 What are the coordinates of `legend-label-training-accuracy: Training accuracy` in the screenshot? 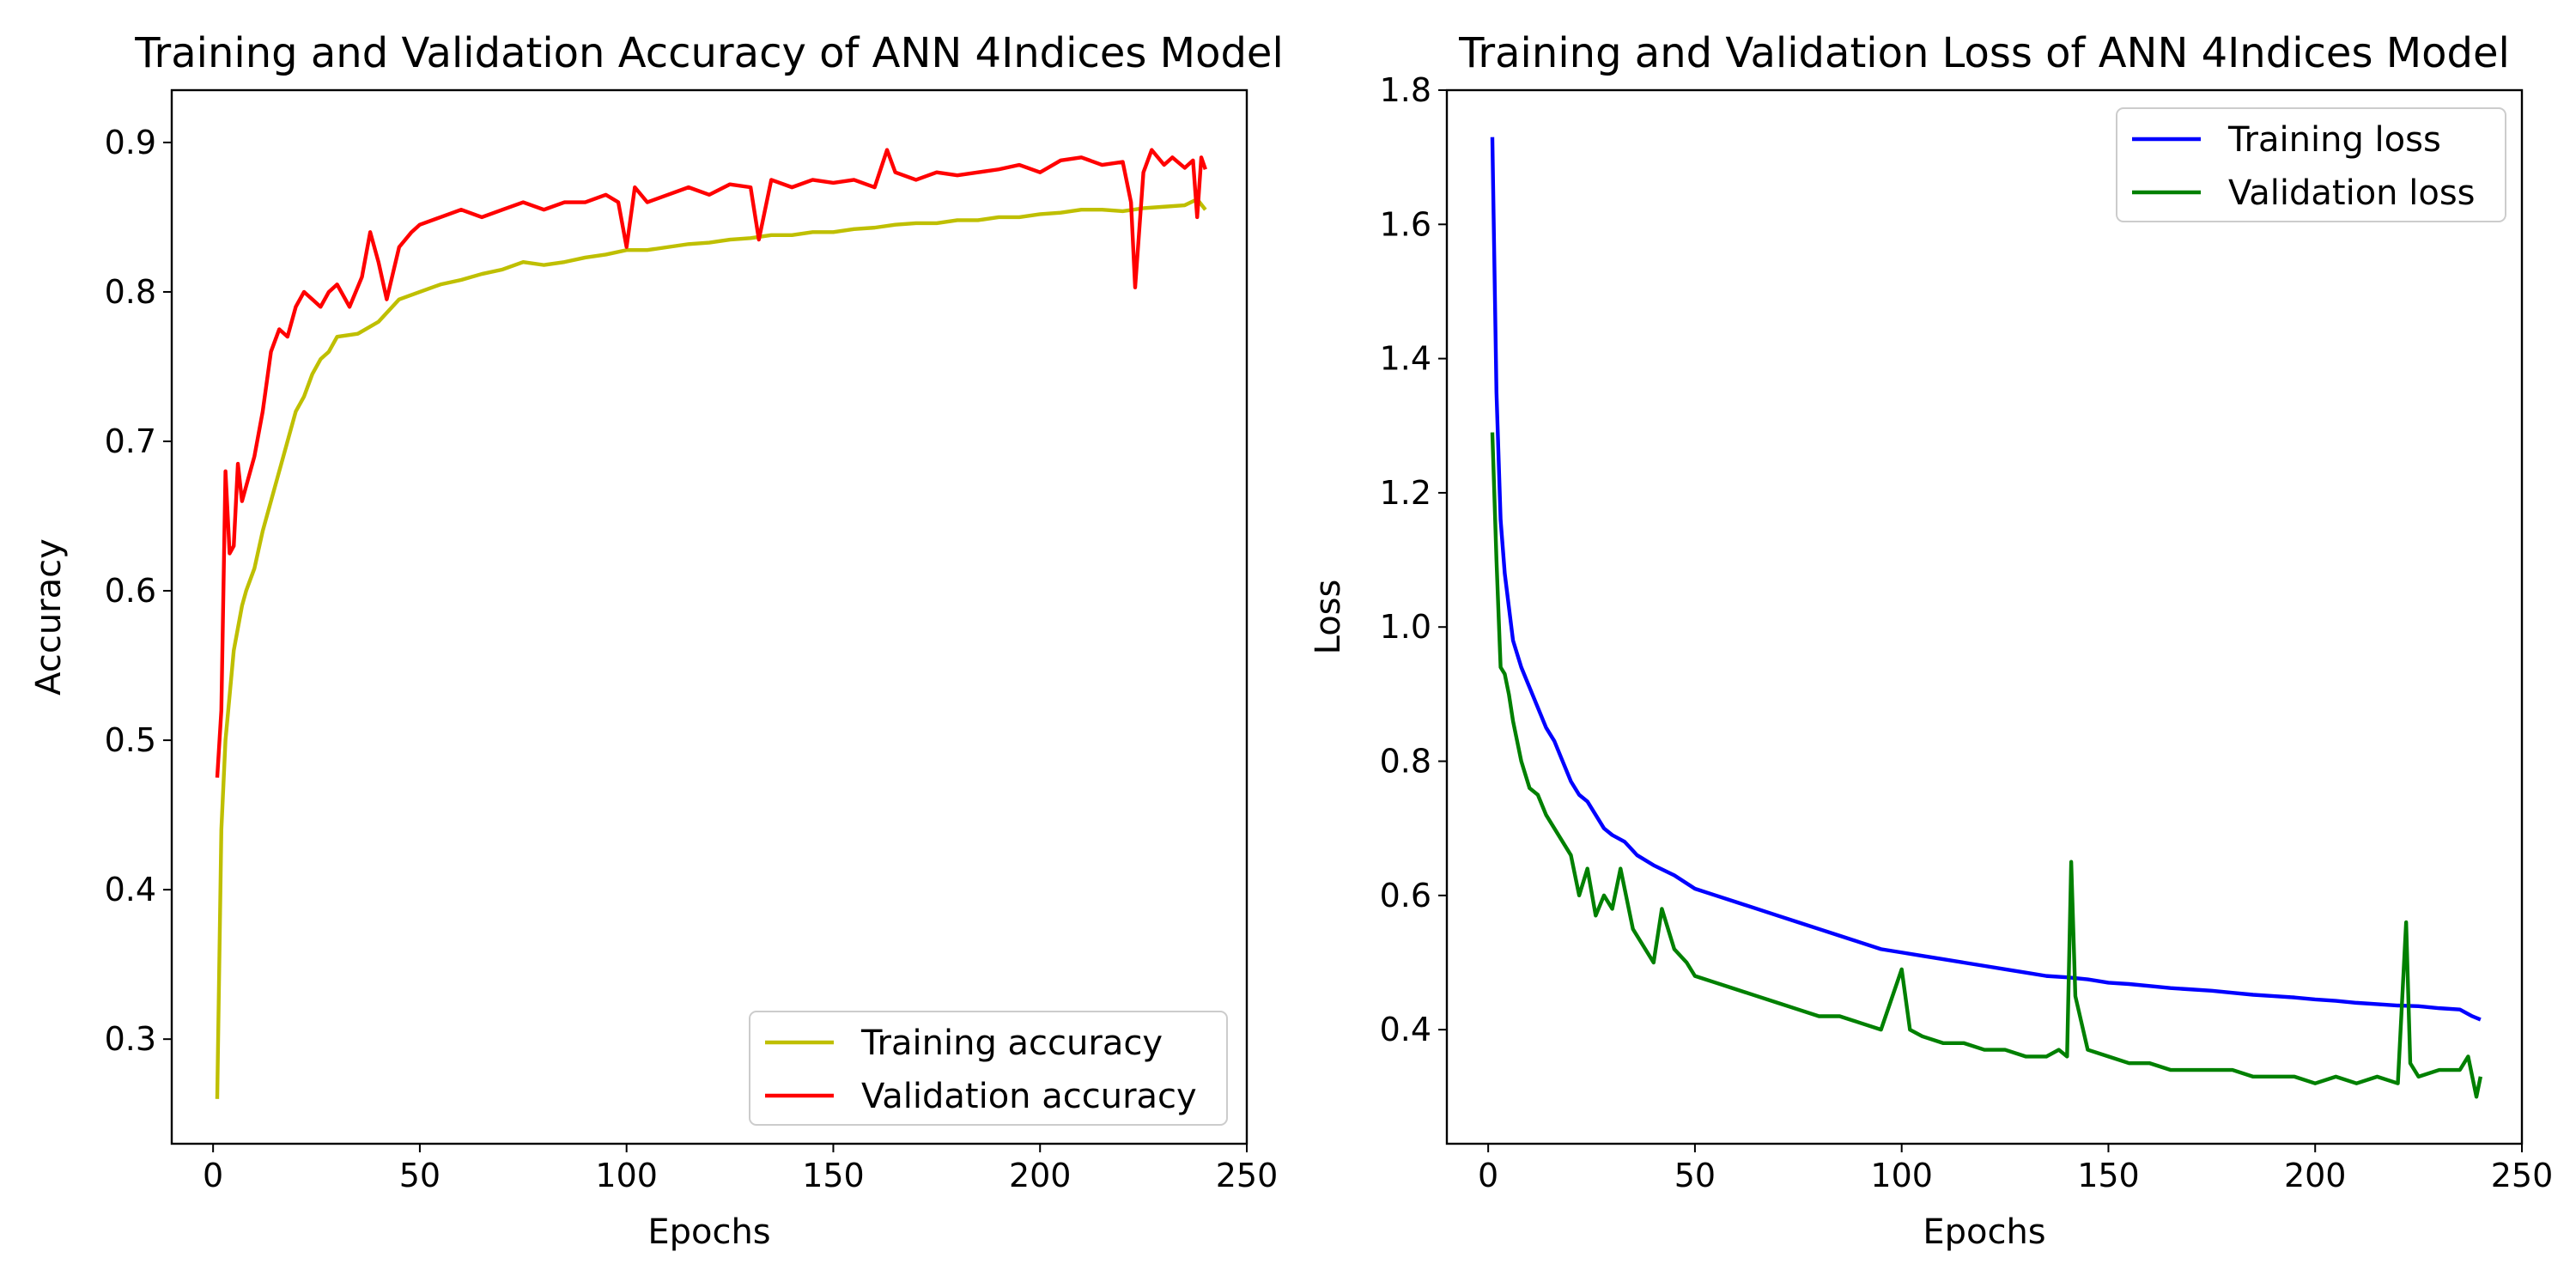 It's located at (1012, 1043).